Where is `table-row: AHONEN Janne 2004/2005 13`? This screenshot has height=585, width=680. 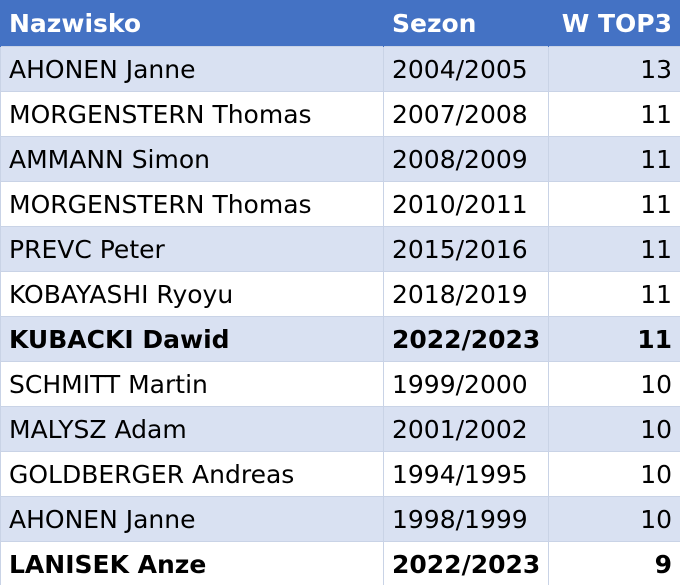 table-row: AHONEN Janne 2004/2005 13 is located at coordinates (340, 69).